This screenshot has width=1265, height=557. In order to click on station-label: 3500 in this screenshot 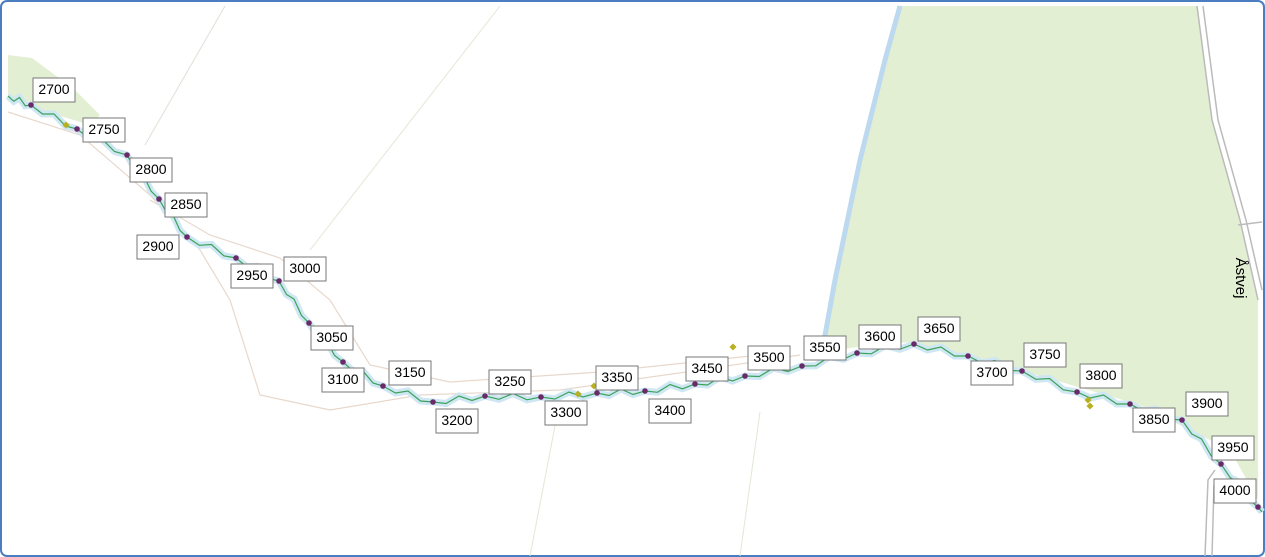, I will do `click(768, 357)`.